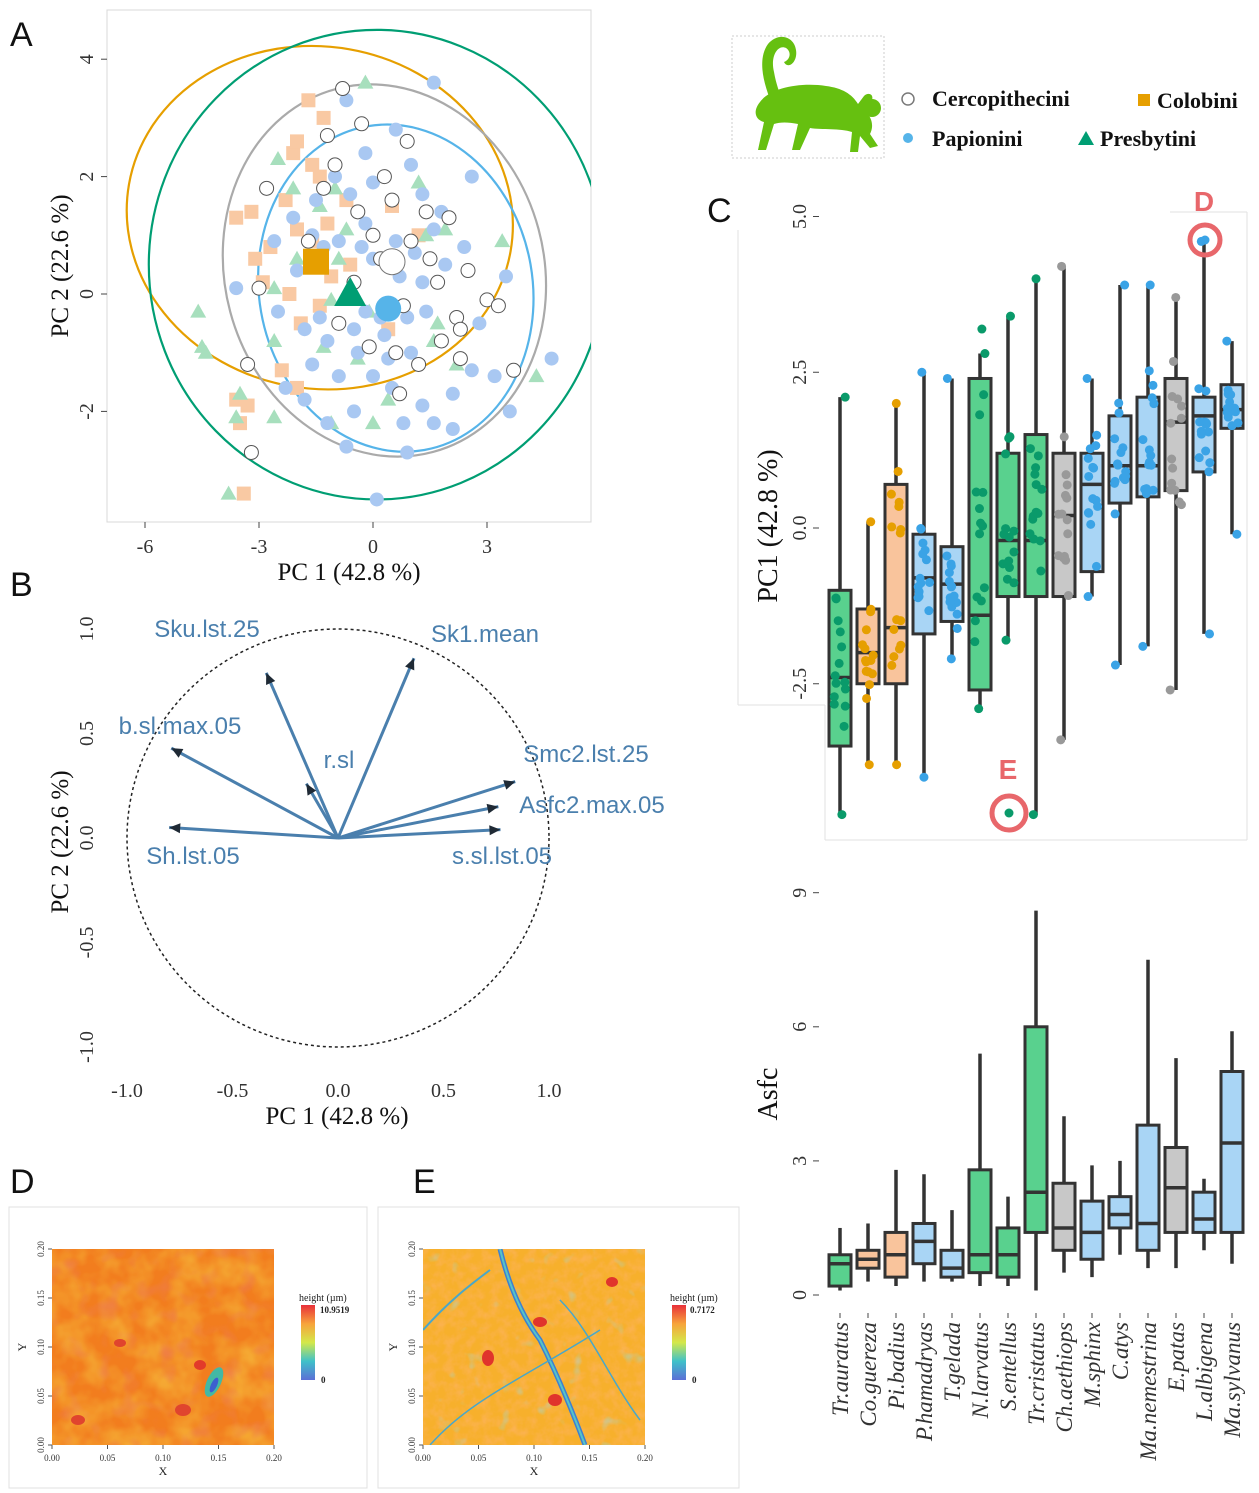  I want to click on heatmap-ytick-label: 0.10, so click(41, 1347).